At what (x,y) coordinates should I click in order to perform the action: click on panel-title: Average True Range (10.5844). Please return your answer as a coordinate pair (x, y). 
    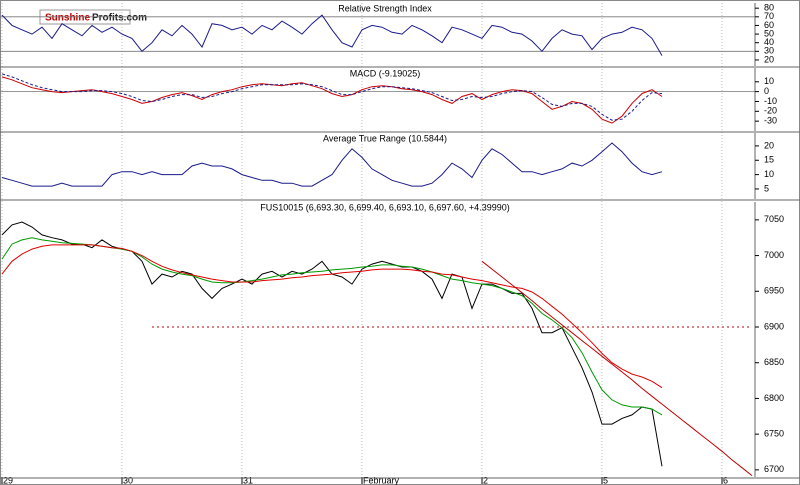
    Looking at the image, I should click on (385, 138).